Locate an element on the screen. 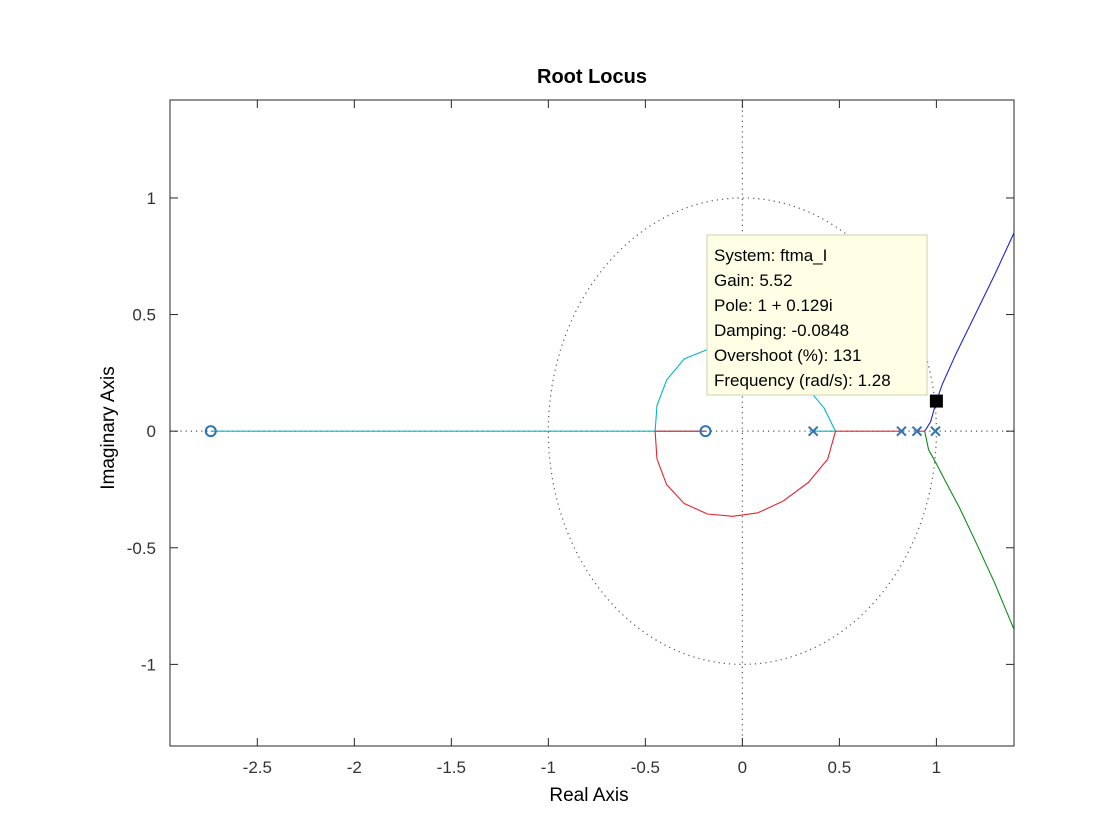 Image resolution: width=1120 pixels, height=840 pixels. x-tick-label: -1.5 is located at coordinates (451, 767).